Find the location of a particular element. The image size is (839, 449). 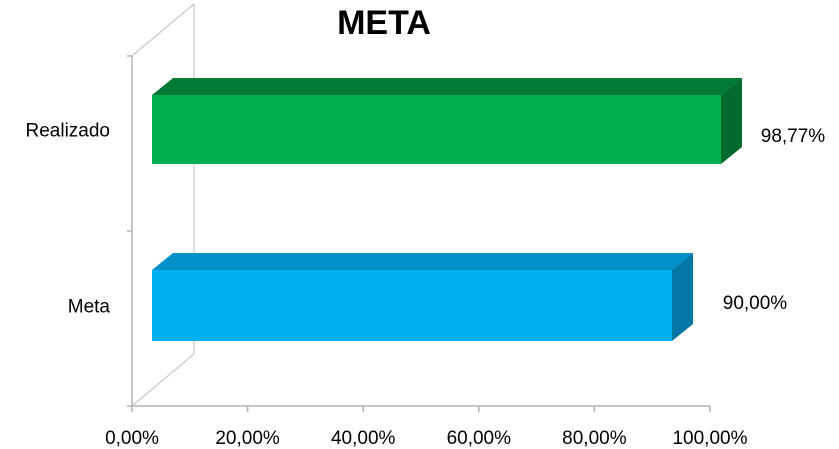

x-tick-label: 80,00% is located at coordinates (594, 438).